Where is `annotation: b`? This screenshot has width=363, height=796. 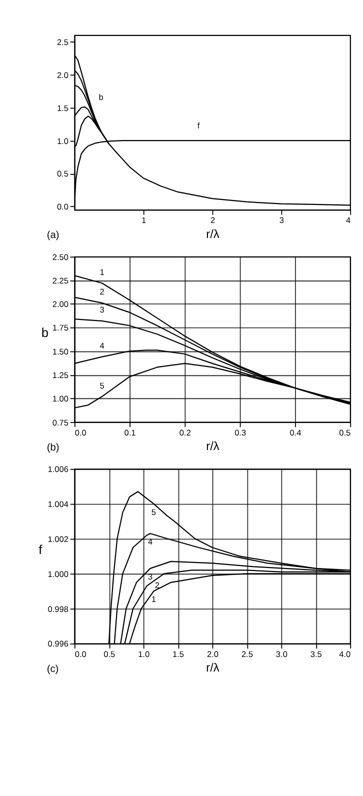 annotation: b is located at coordinates (101, 97).